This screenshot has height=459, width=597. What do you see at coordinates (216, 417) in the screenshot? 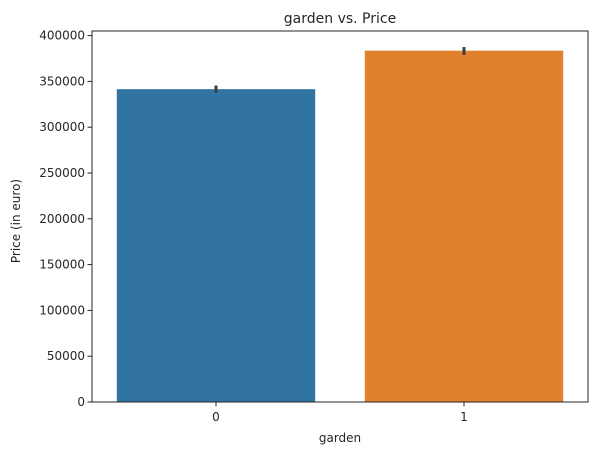
I see `x-tick-label-0: 0` at bounding box center [216, 417].